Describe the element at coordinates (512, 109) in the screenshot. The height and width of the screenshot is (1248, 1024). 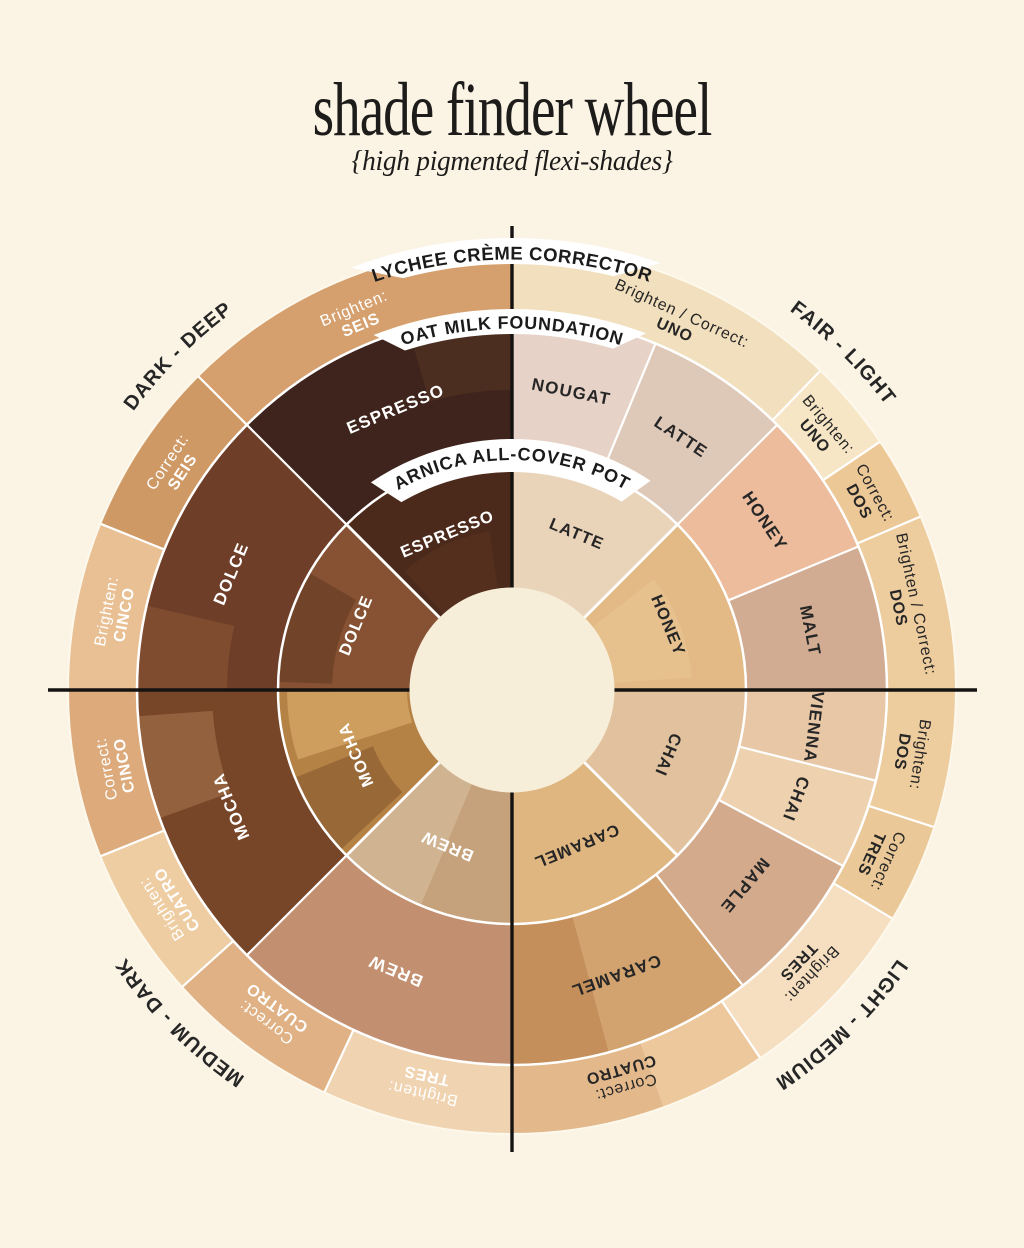
I see `svg-text: shade finder wheel` at that location.